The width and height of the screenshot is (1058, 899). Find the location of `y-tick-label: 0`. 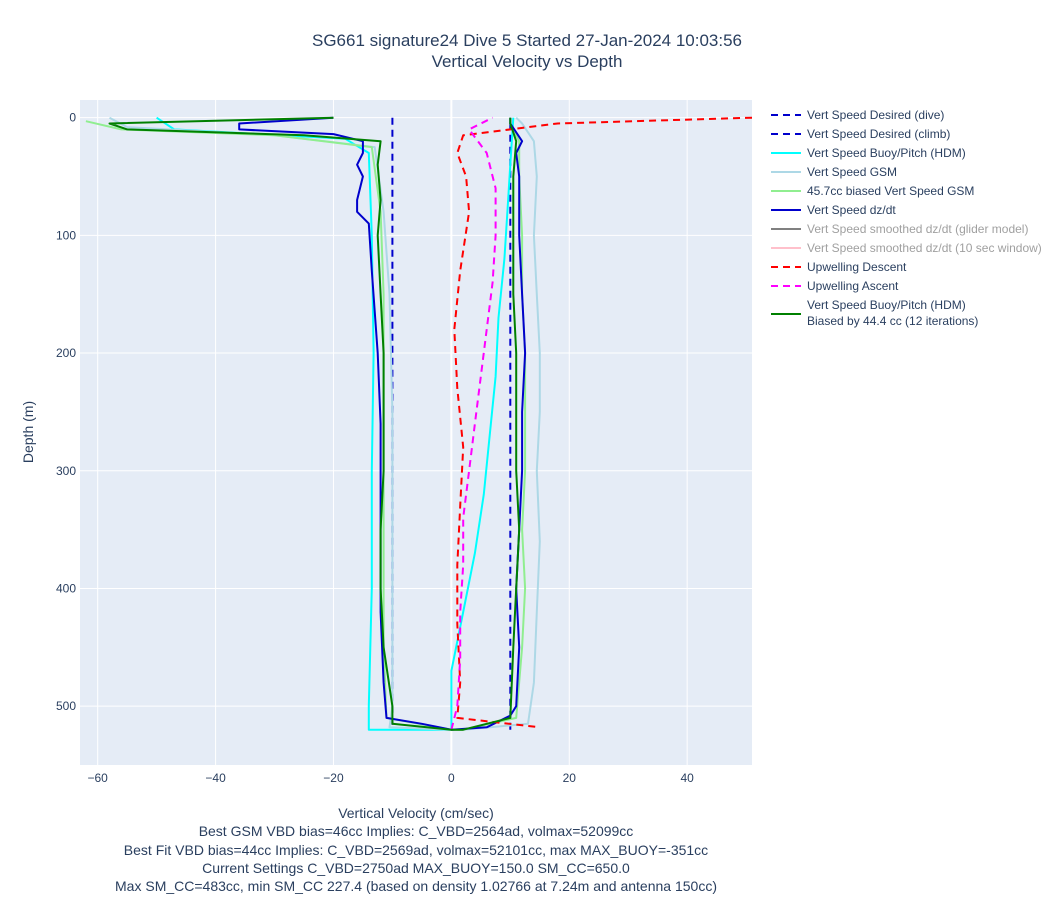

y-tick-label: 0 is located at coordinates (72, 118).